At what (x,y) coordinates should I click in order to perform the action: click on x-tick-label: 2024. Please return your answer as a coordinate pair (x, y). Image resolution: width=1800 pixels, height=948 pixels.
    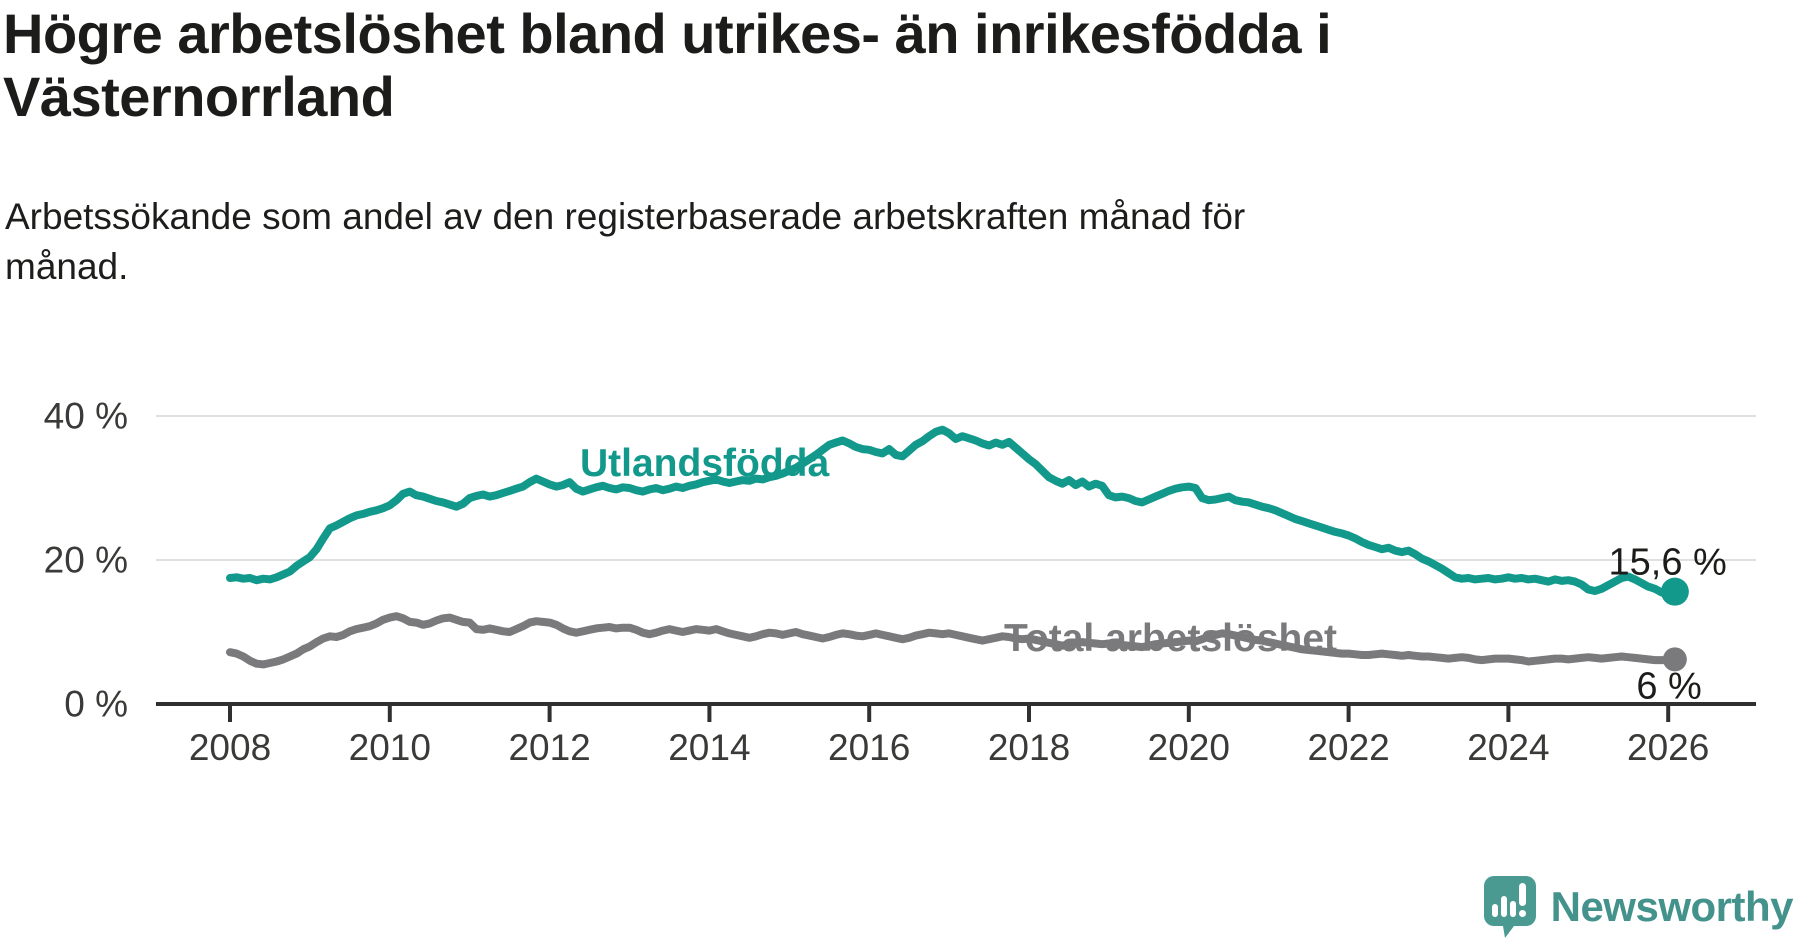
    Looking at the image, I should click on (1508, 747).